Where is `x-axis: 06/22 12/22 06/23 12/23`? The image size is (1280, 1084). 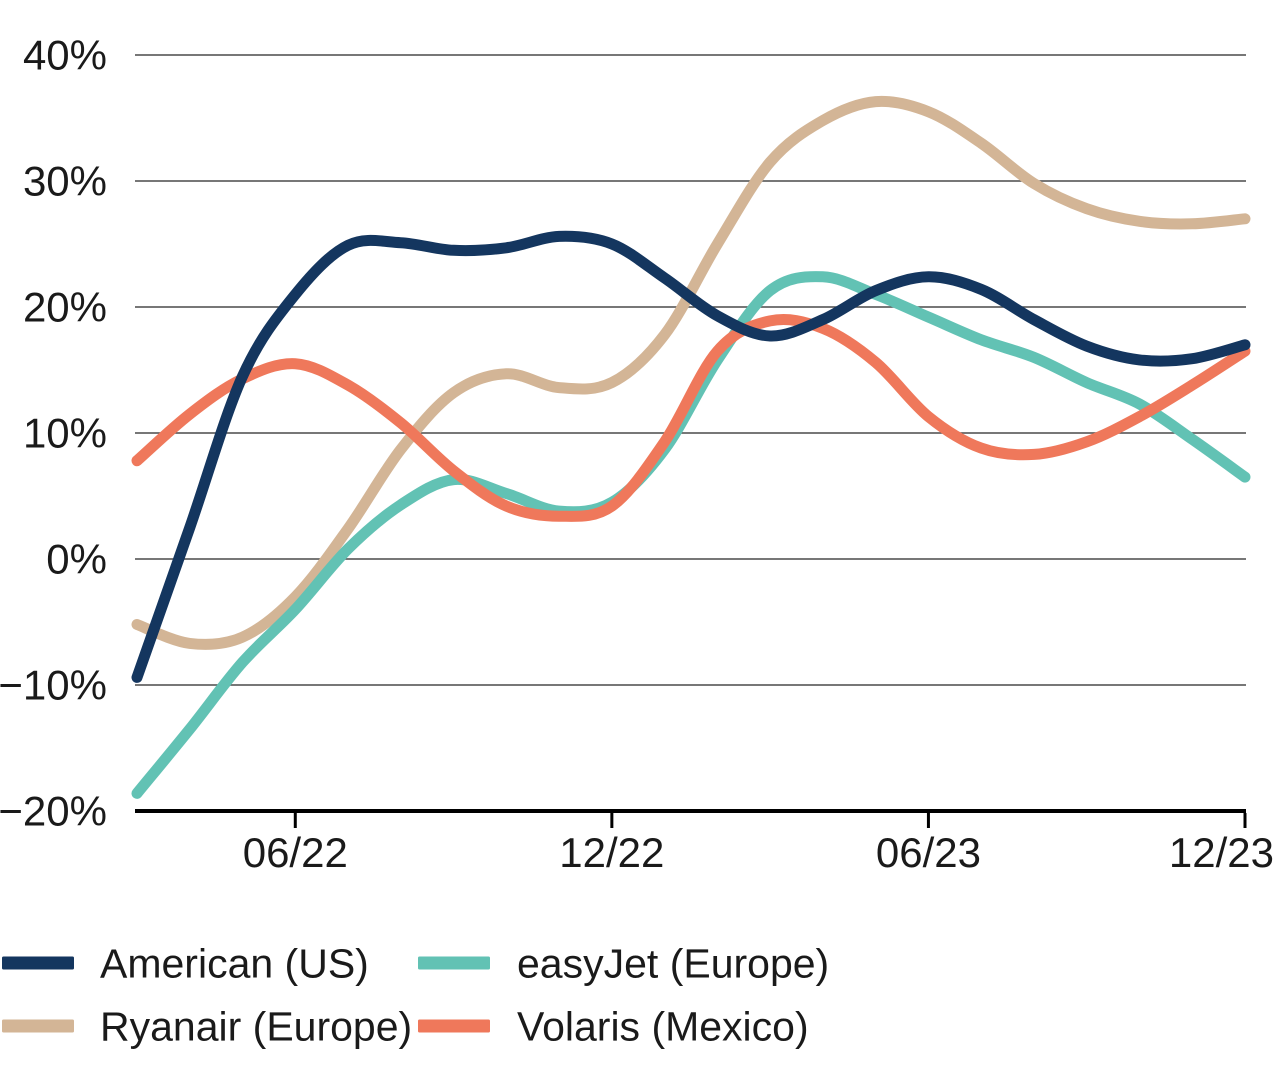 x-axis: 06/22 12/22 06/23 12/23 is located at coordinates (758, 844).